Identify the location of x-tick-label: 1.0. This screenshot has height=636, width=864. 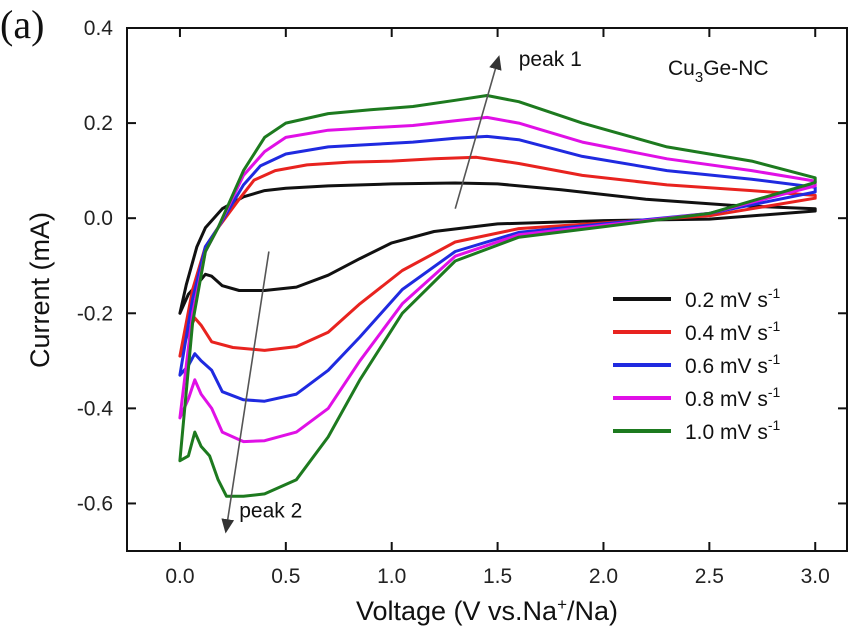
(391, 576).